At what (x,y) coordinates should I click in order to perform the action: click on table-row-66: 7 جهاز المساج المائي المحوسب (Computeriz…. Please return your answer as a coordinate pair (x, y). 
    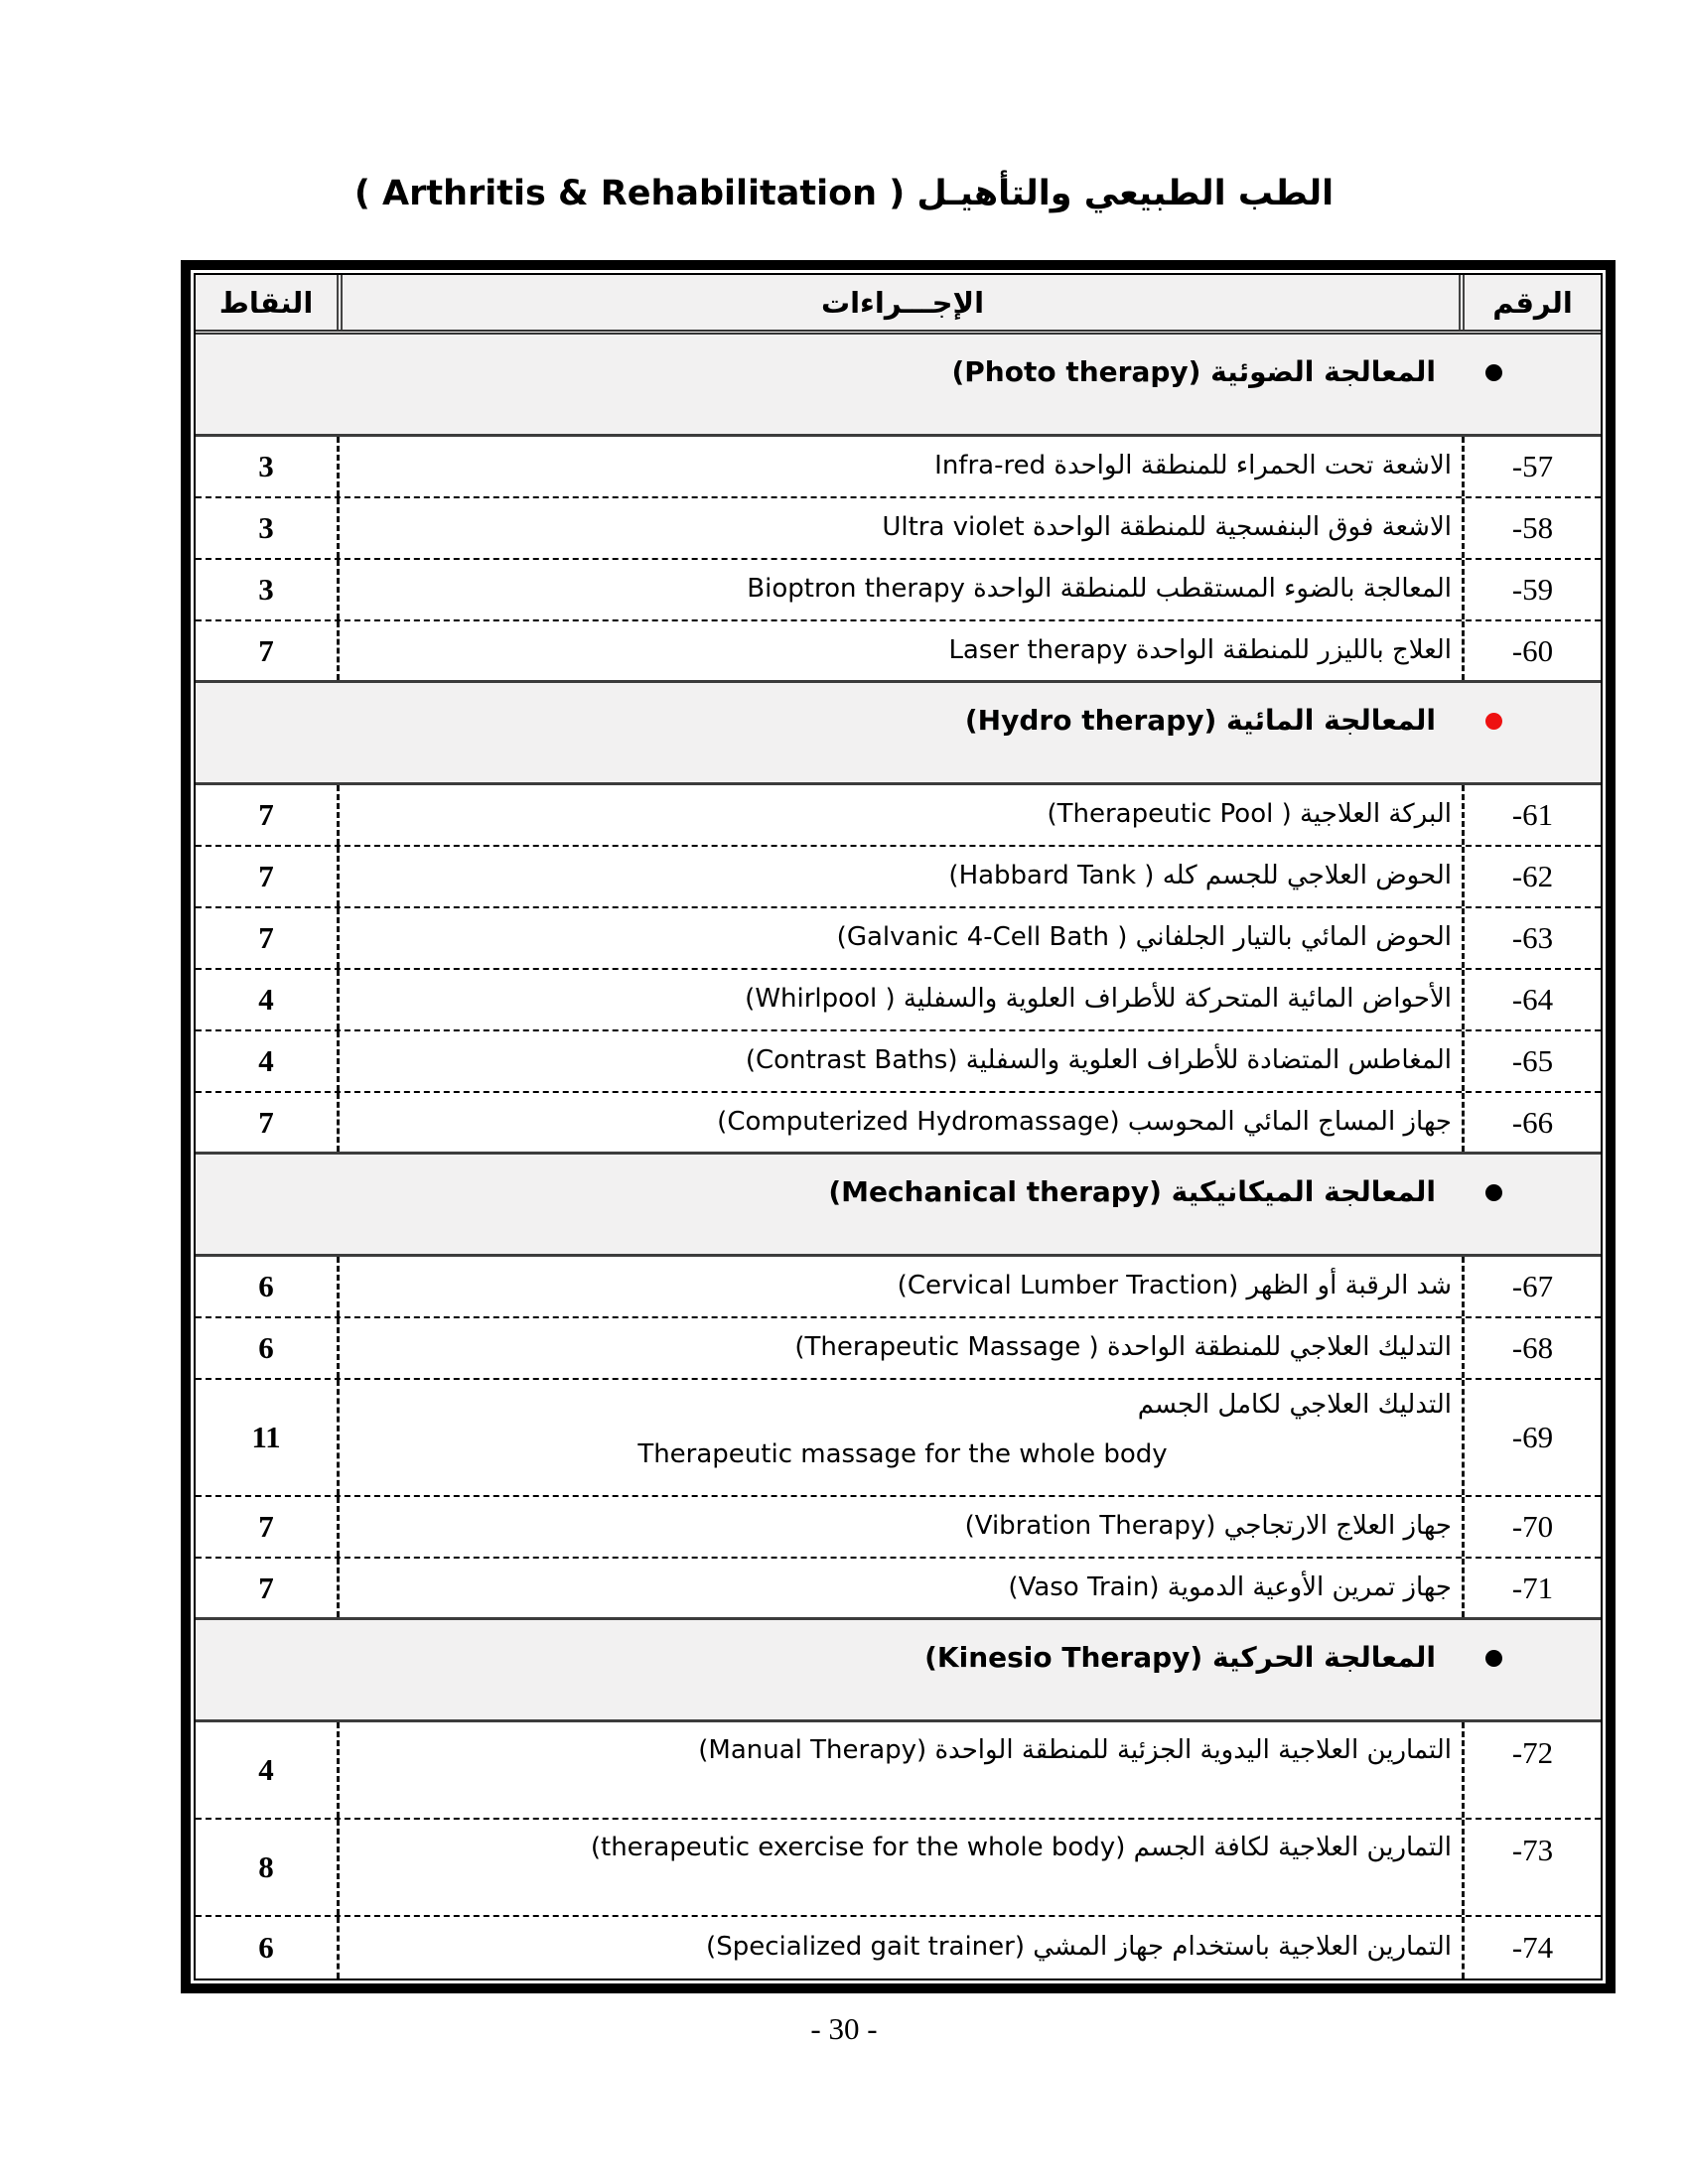
    Looking at the image, I should click on (898, 1124).